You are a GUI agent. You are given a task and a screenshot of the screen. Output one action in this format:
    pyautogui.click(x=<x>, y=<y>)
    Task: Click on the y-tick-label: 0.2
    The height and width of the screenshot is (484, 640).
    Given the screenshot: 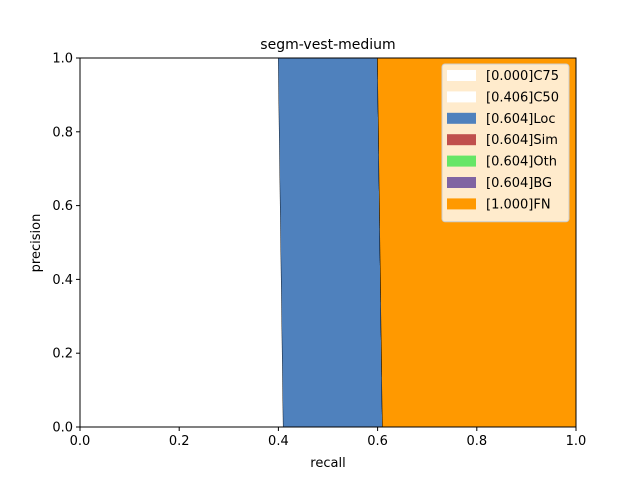 What is the action you would take?
    pyautogui.click(x=62, y=354)
    